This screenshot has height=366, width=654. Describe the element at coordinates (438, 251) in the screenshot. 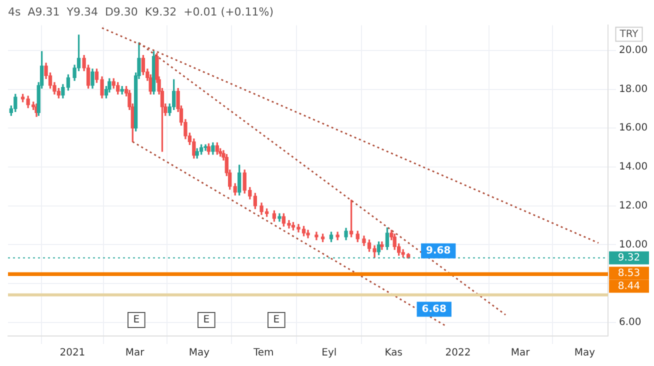

I see `annotation: 9.68` at that location.